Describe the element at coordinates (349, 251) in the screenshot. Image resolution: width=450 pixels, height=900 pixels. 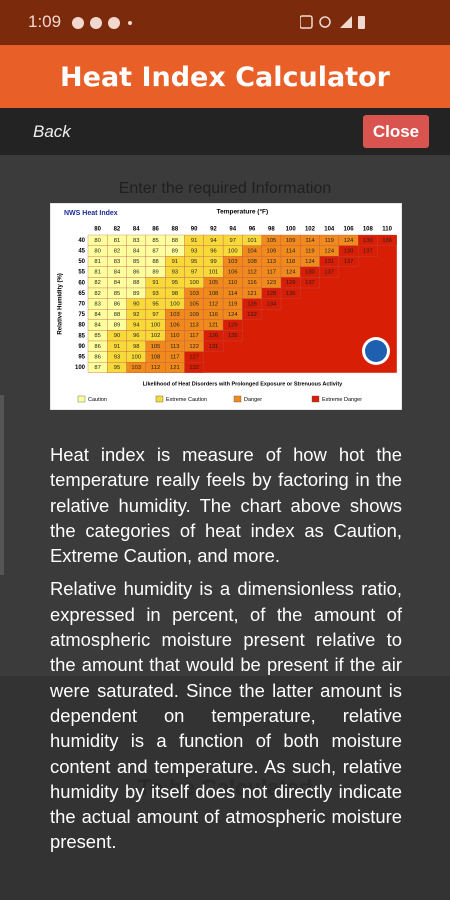
I see `heat-value: 130` at that location.